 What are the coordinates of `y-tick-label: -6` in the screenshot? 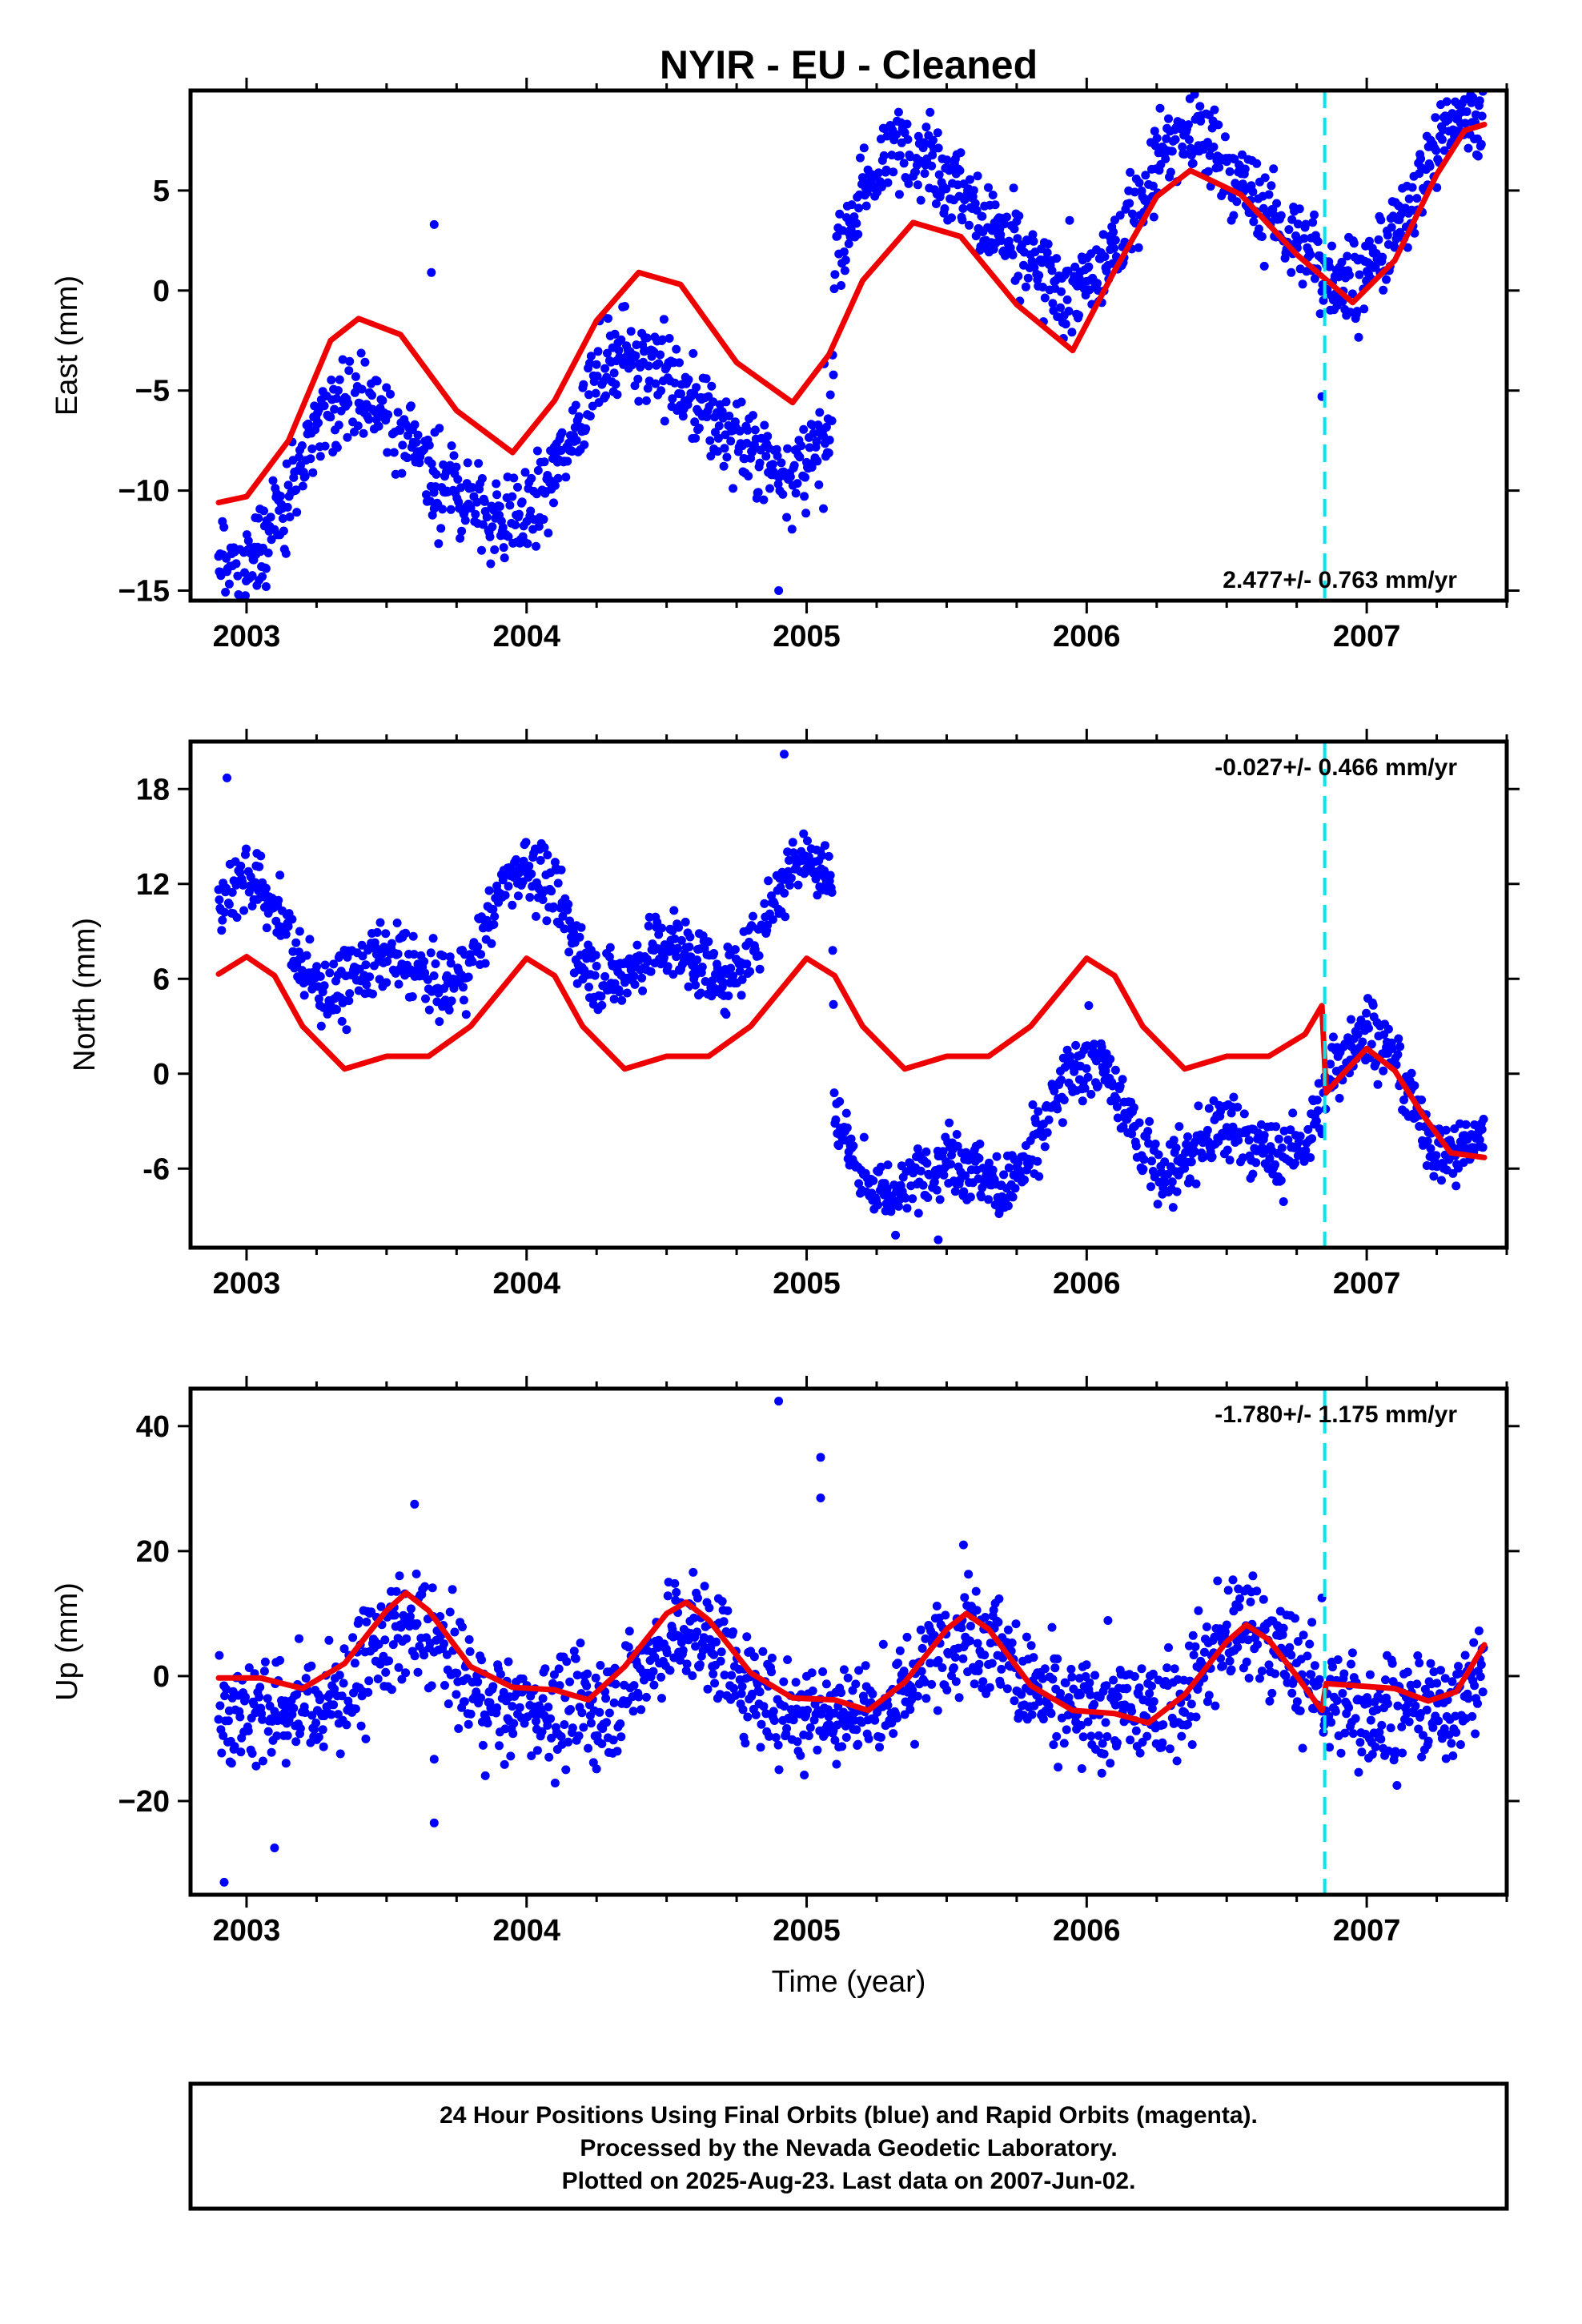 It's located at (156, 1169).